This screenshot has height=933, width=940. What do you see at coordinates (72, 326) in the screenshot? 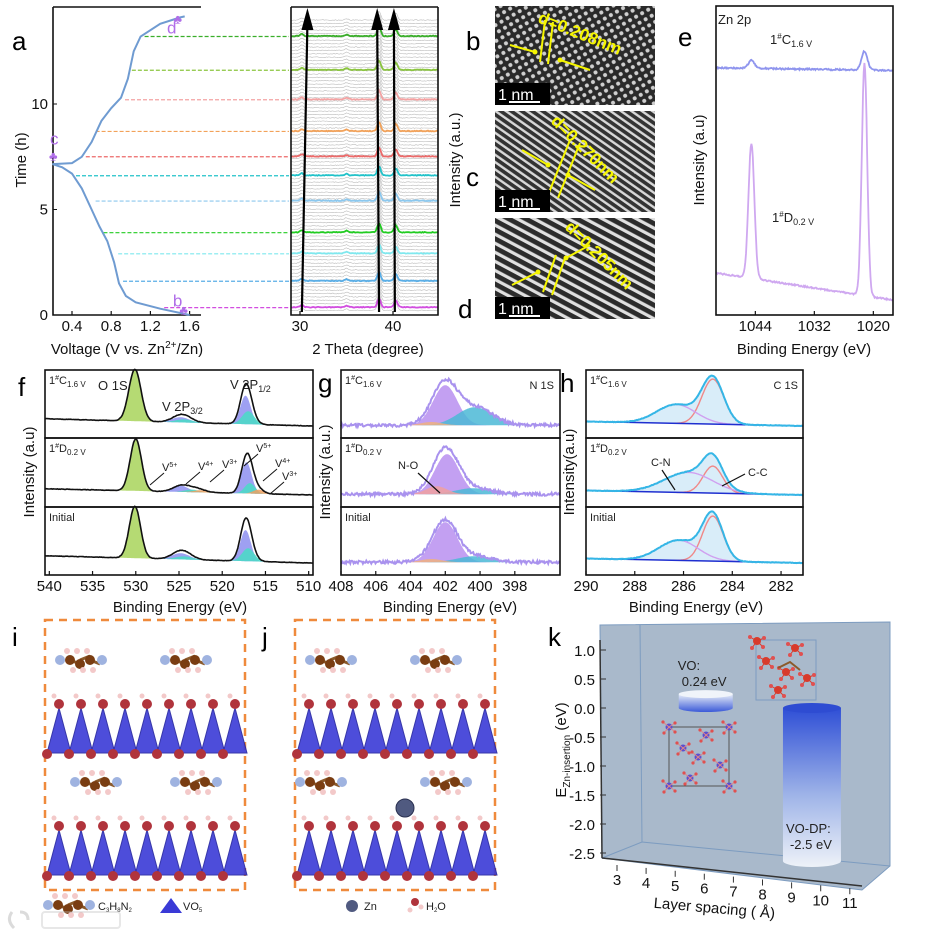
I see `a-x-tick-label: 0.4` at bounding box center [72, 326].